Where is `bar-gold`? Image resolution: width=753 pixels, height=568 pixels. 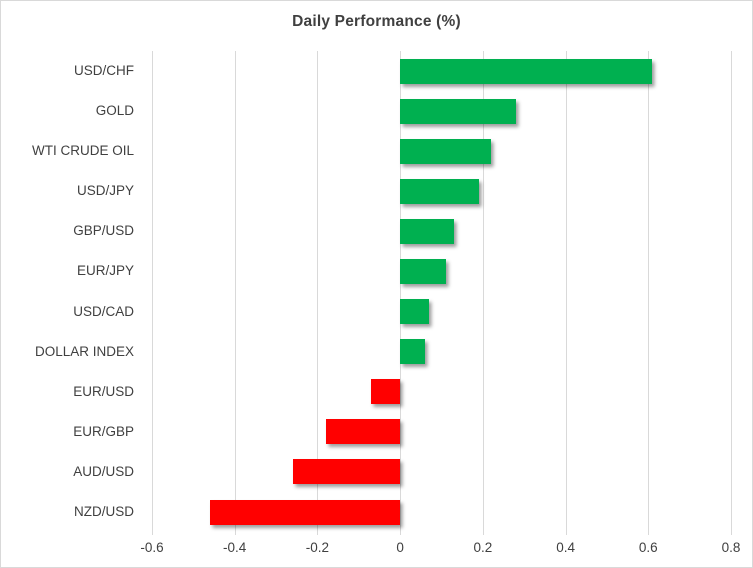
bar-gold is located at coordinates (458, 111).